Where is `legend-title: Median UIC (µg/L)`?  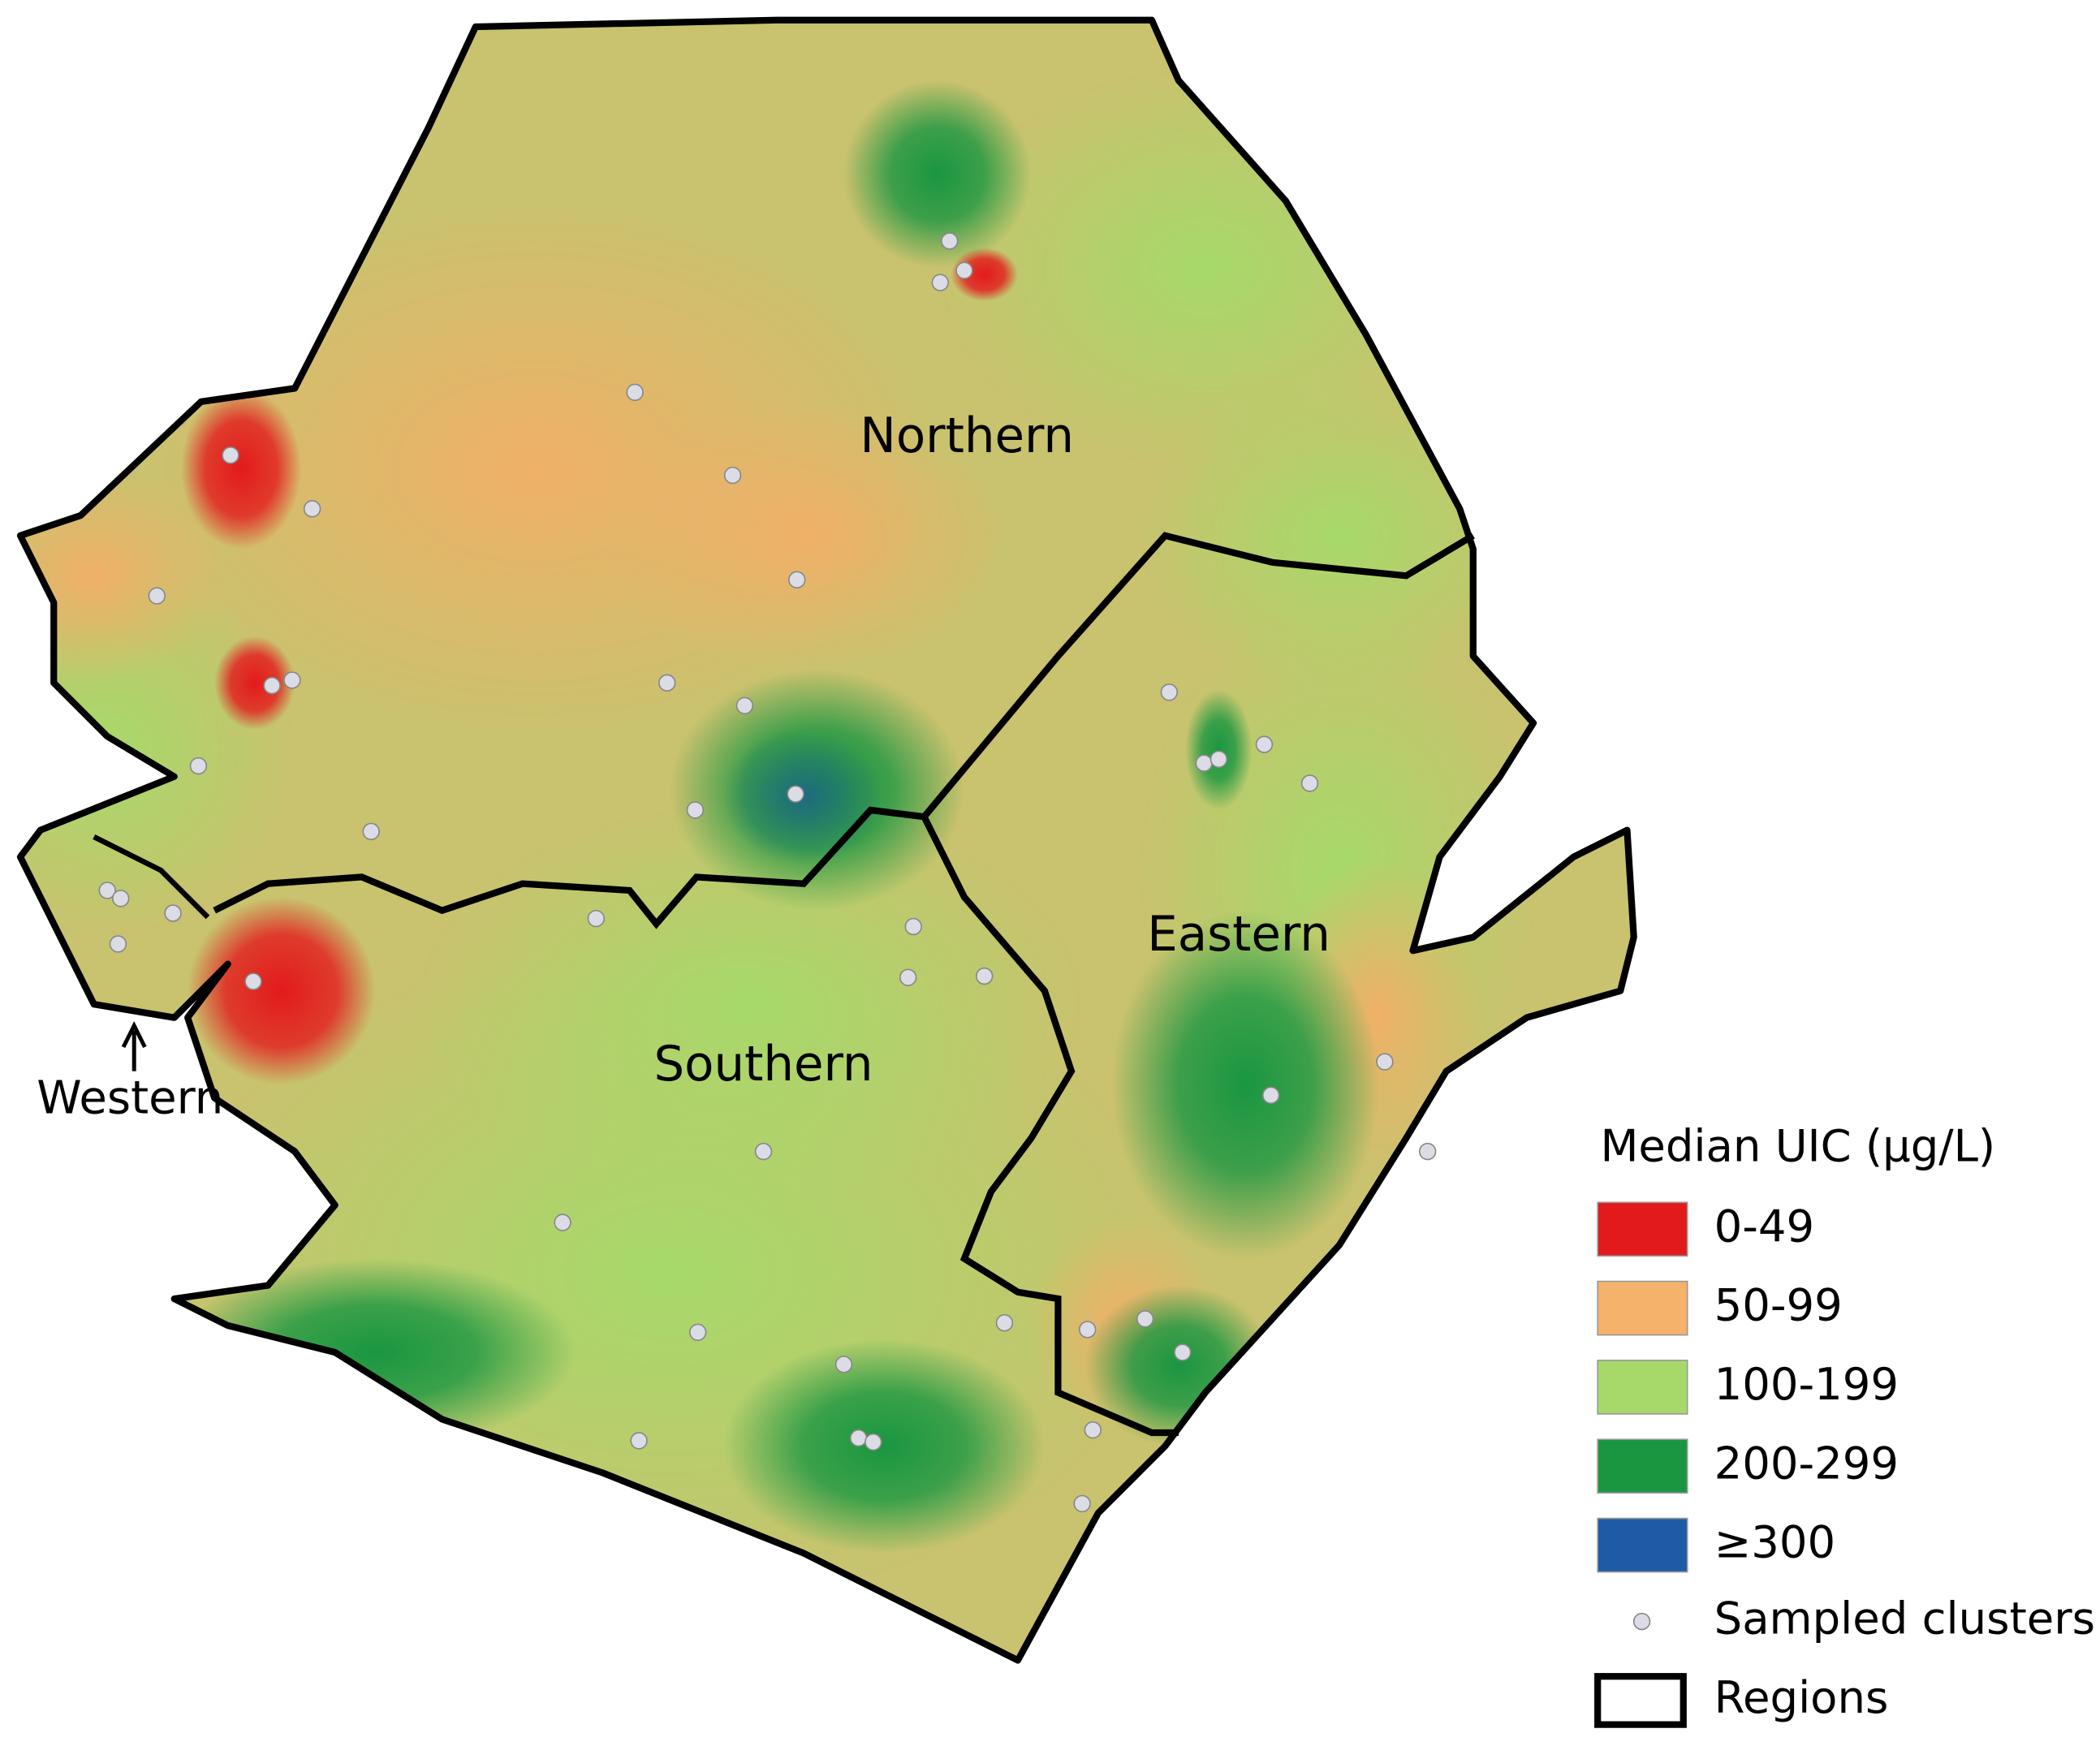
legend-title: Median UIC (µg/L) is located at coordinates (1797, 1145).